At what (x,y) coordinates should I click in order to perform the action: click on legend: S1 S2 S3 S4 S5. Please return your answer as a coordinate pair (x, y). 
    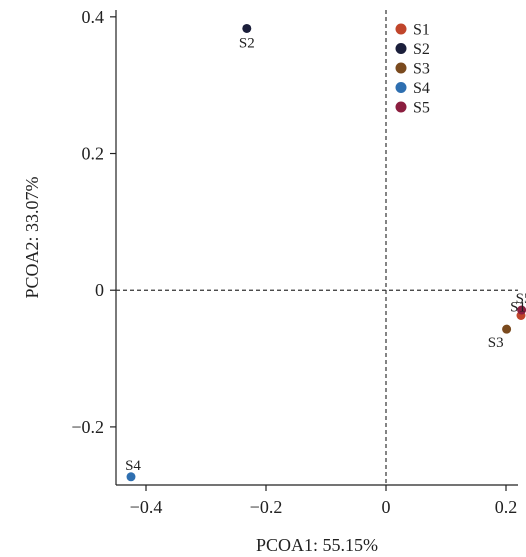
    Looking at the image, I should click on (412, 69).